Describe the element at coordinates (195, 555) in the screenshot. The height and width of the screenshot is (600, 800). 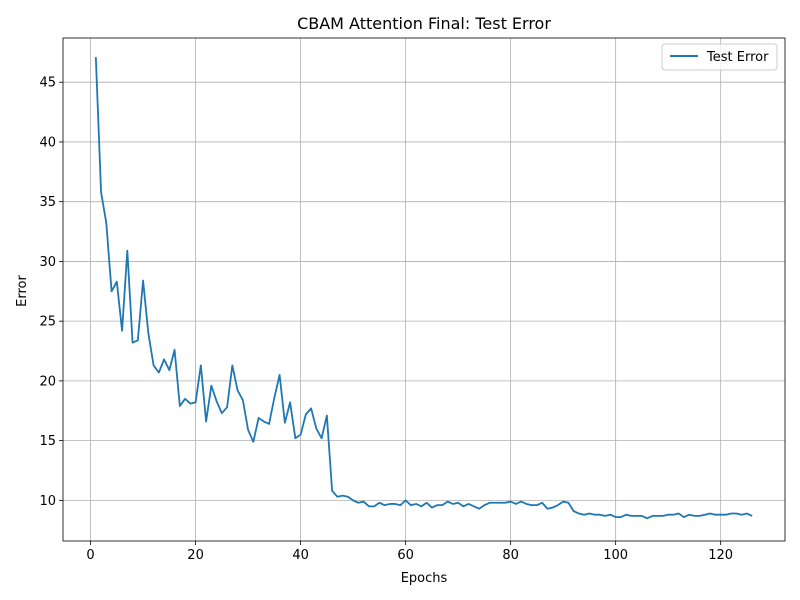
I see `x-tick-label: 20` at that location.